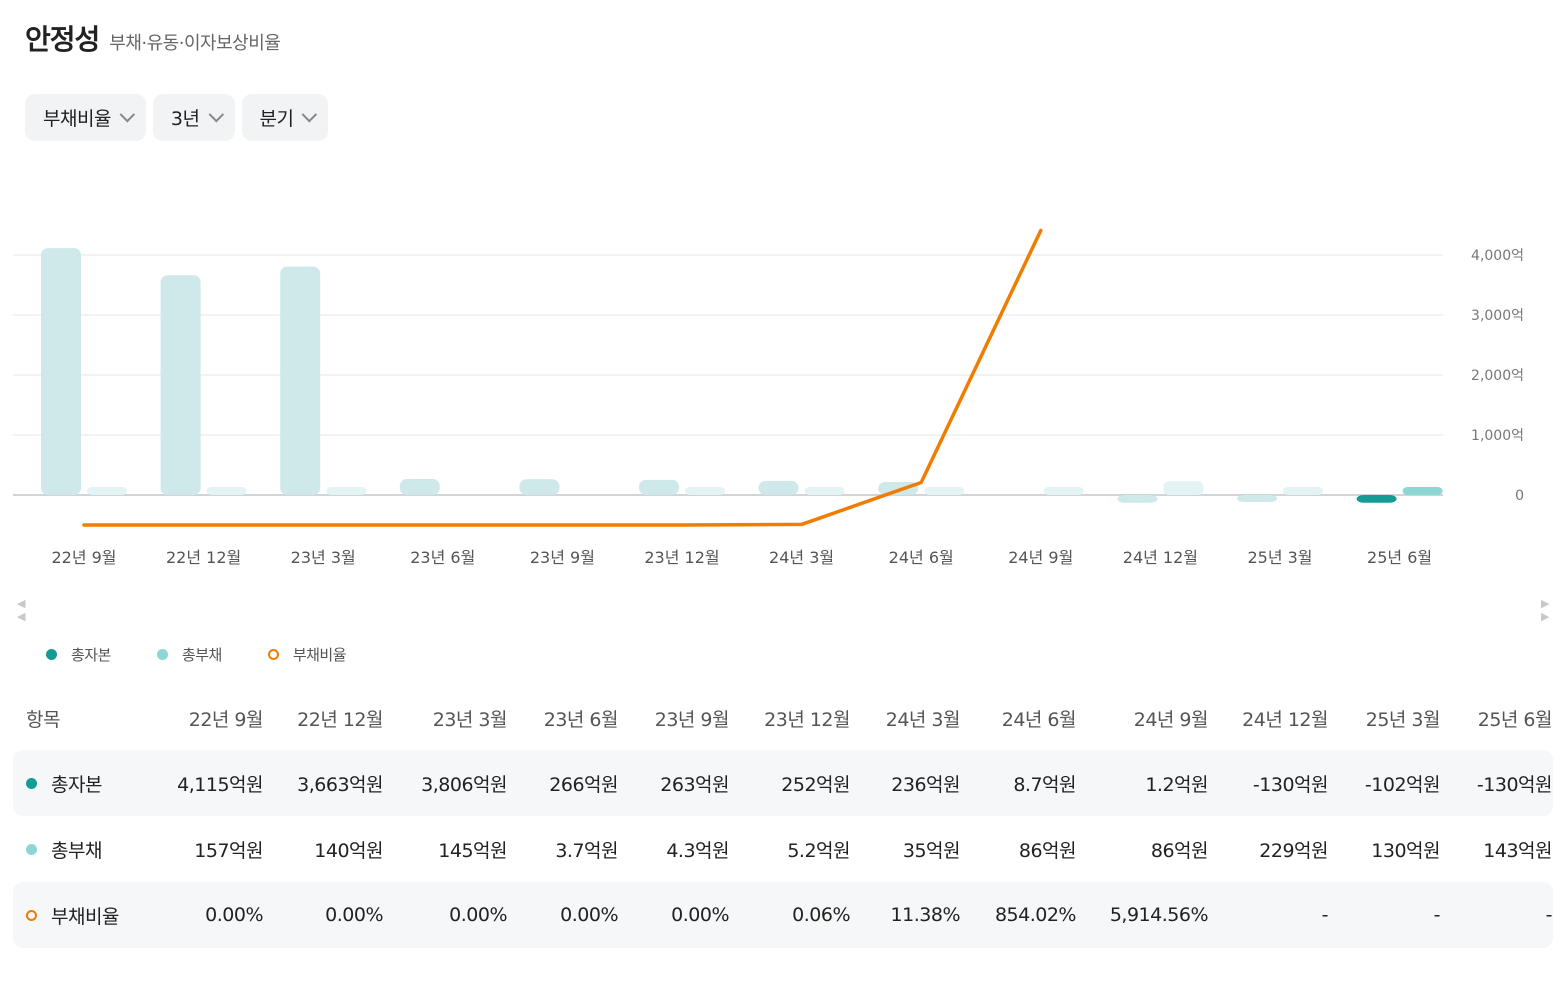 The height and width of the screenshot is (992, 1568). What do you see at coordinates (85, 916) in the screenshot?
I see `row-label: 부채비율` at bounding box center [85, 916].